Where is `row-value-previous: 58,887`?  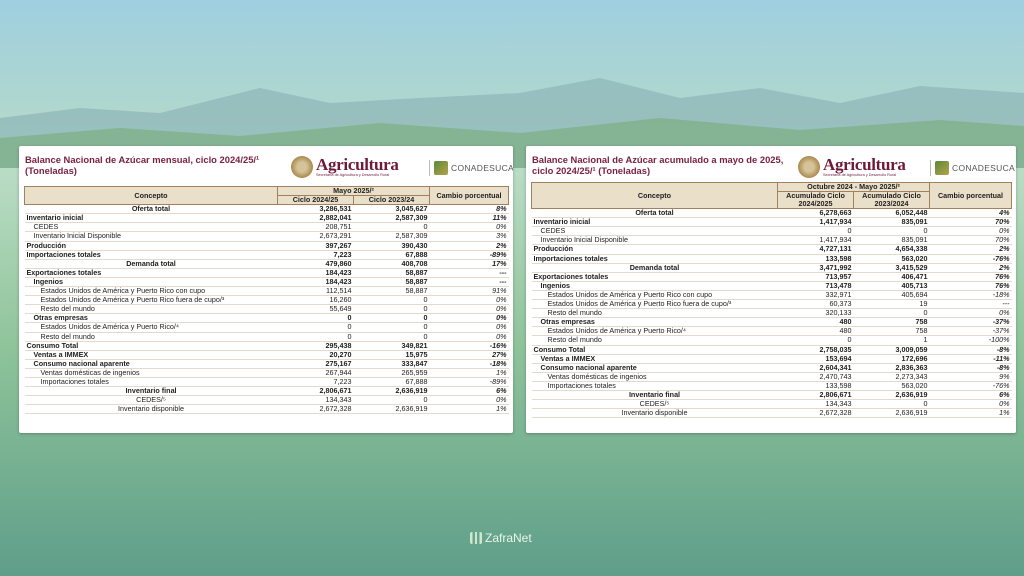
row-value-previous: 58,887 is located at coordinates (416, 281).